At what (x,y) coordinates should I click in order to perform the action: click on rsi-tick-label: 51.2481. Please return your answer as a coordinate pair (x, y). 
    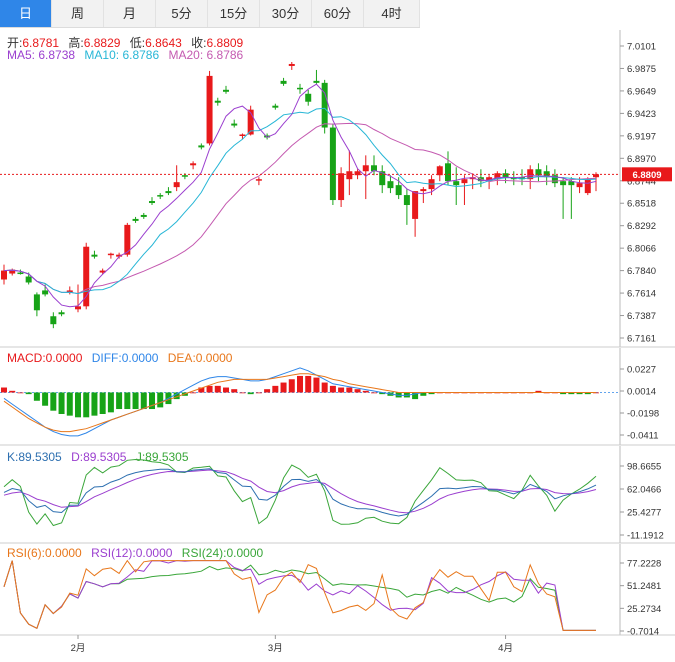
    Looking at the image, I should click on (644, 586).